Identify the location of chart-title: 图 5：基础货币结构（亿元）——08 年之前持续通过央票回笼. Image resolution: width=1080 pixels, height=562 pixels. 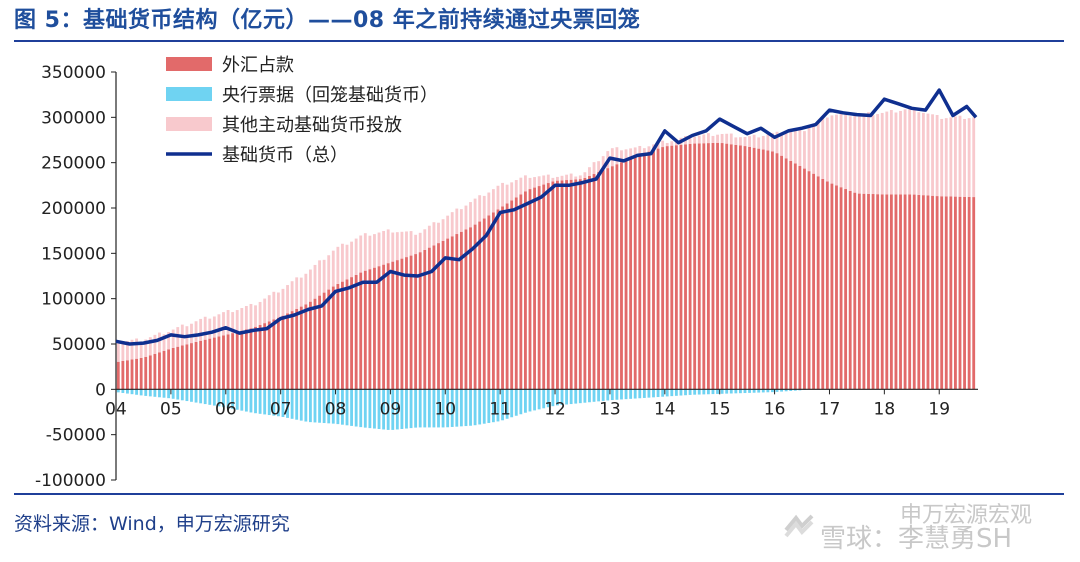
(327, 20).